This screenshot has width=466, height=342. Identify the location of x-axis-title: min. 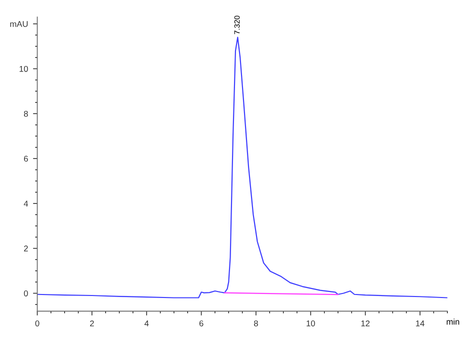
(453, 321).